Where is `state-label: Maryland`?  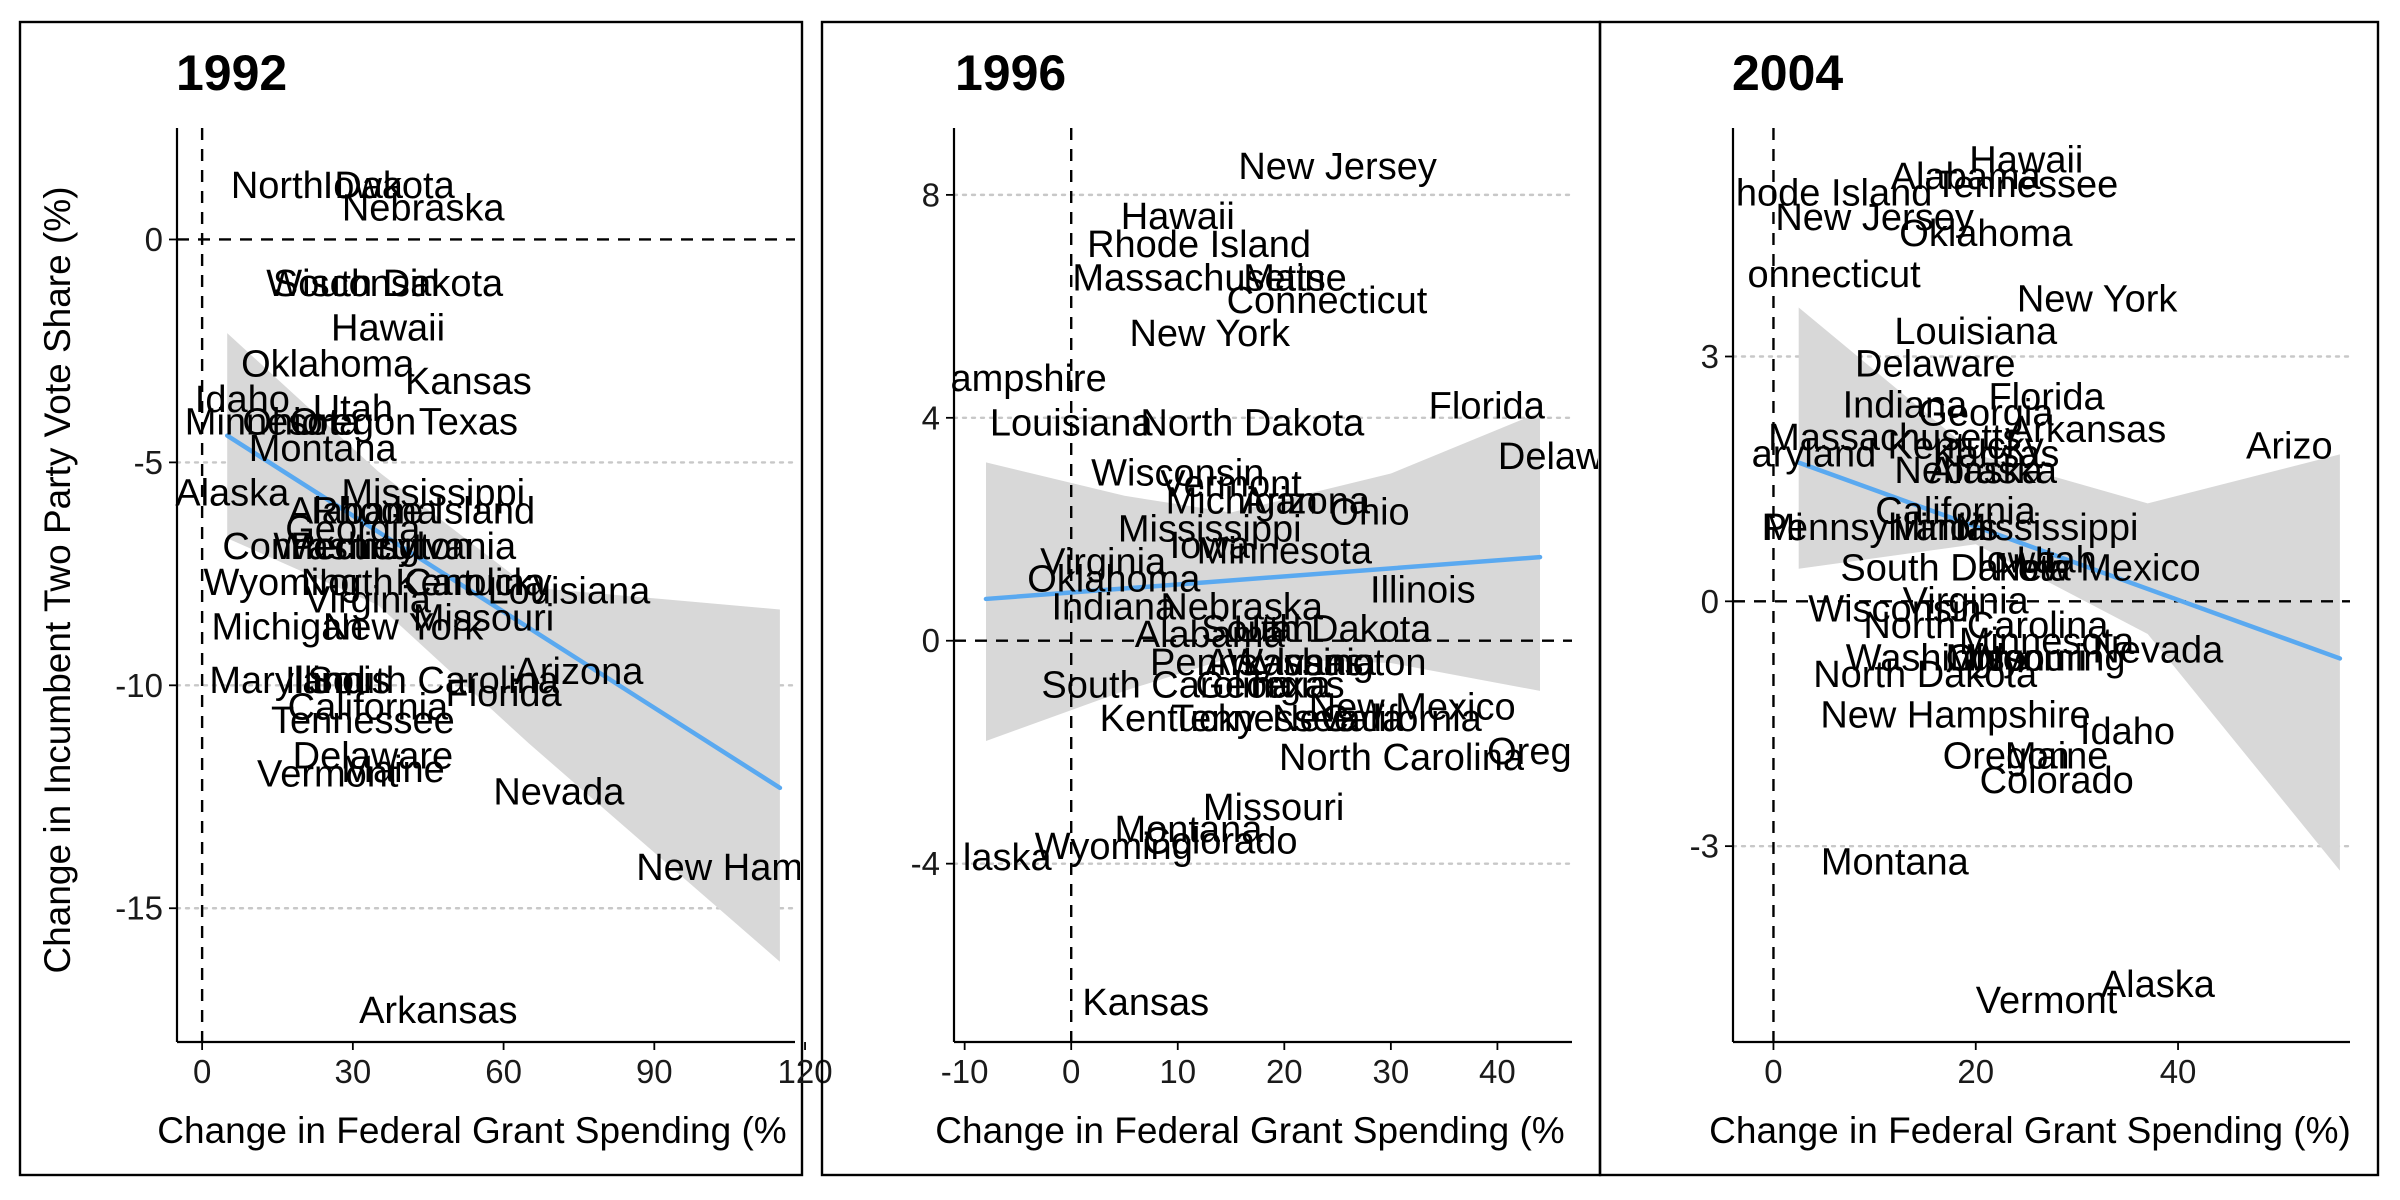
state-label: Maryland is located at coordinates (287, 681).